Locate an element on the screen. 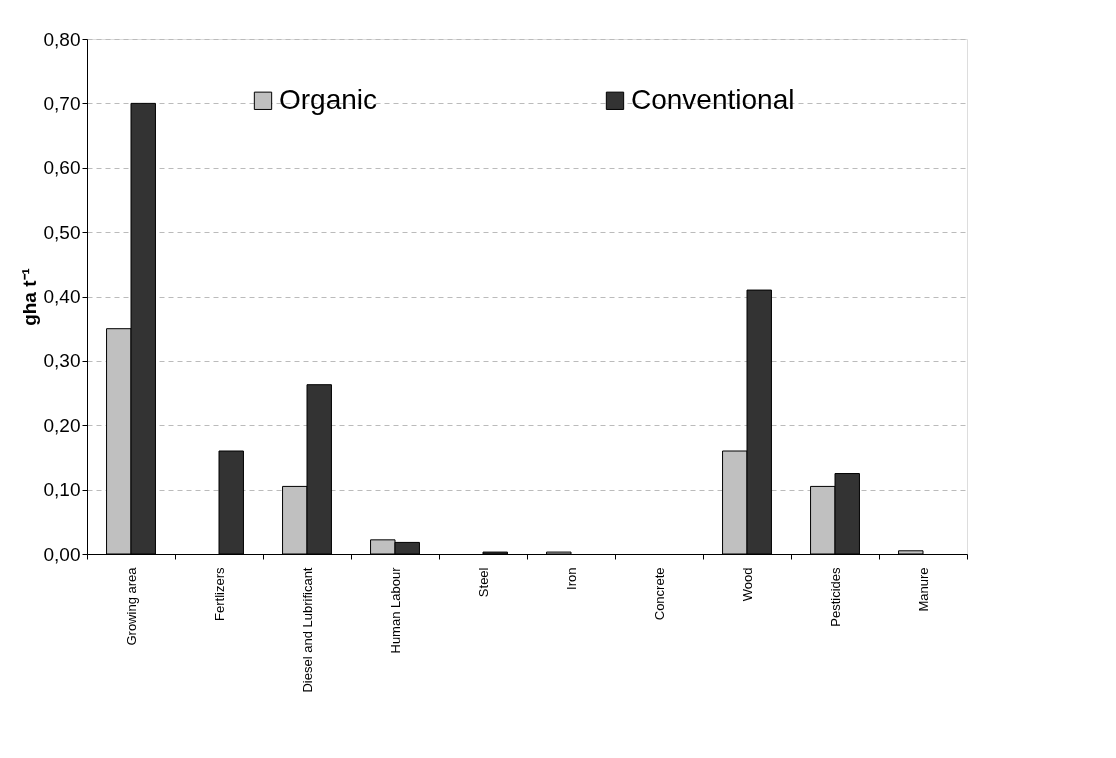 Image resolution: width=1116 pixels, height=758 pixels. legend-label: Organic is located at coordinates (328, 99).